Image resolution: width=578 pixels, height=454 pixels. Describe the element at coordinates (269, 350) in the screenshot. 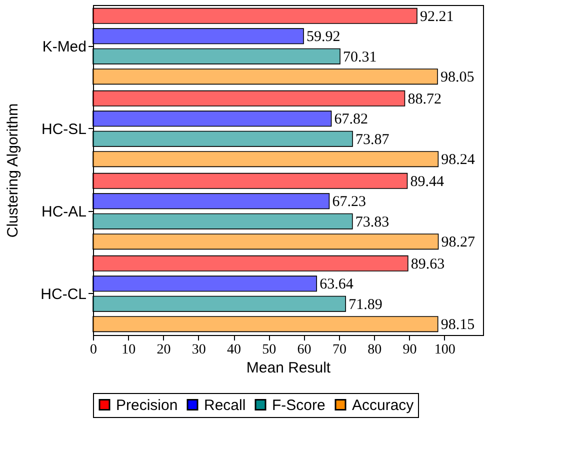

I see `x-tick-label: 50` at that location.